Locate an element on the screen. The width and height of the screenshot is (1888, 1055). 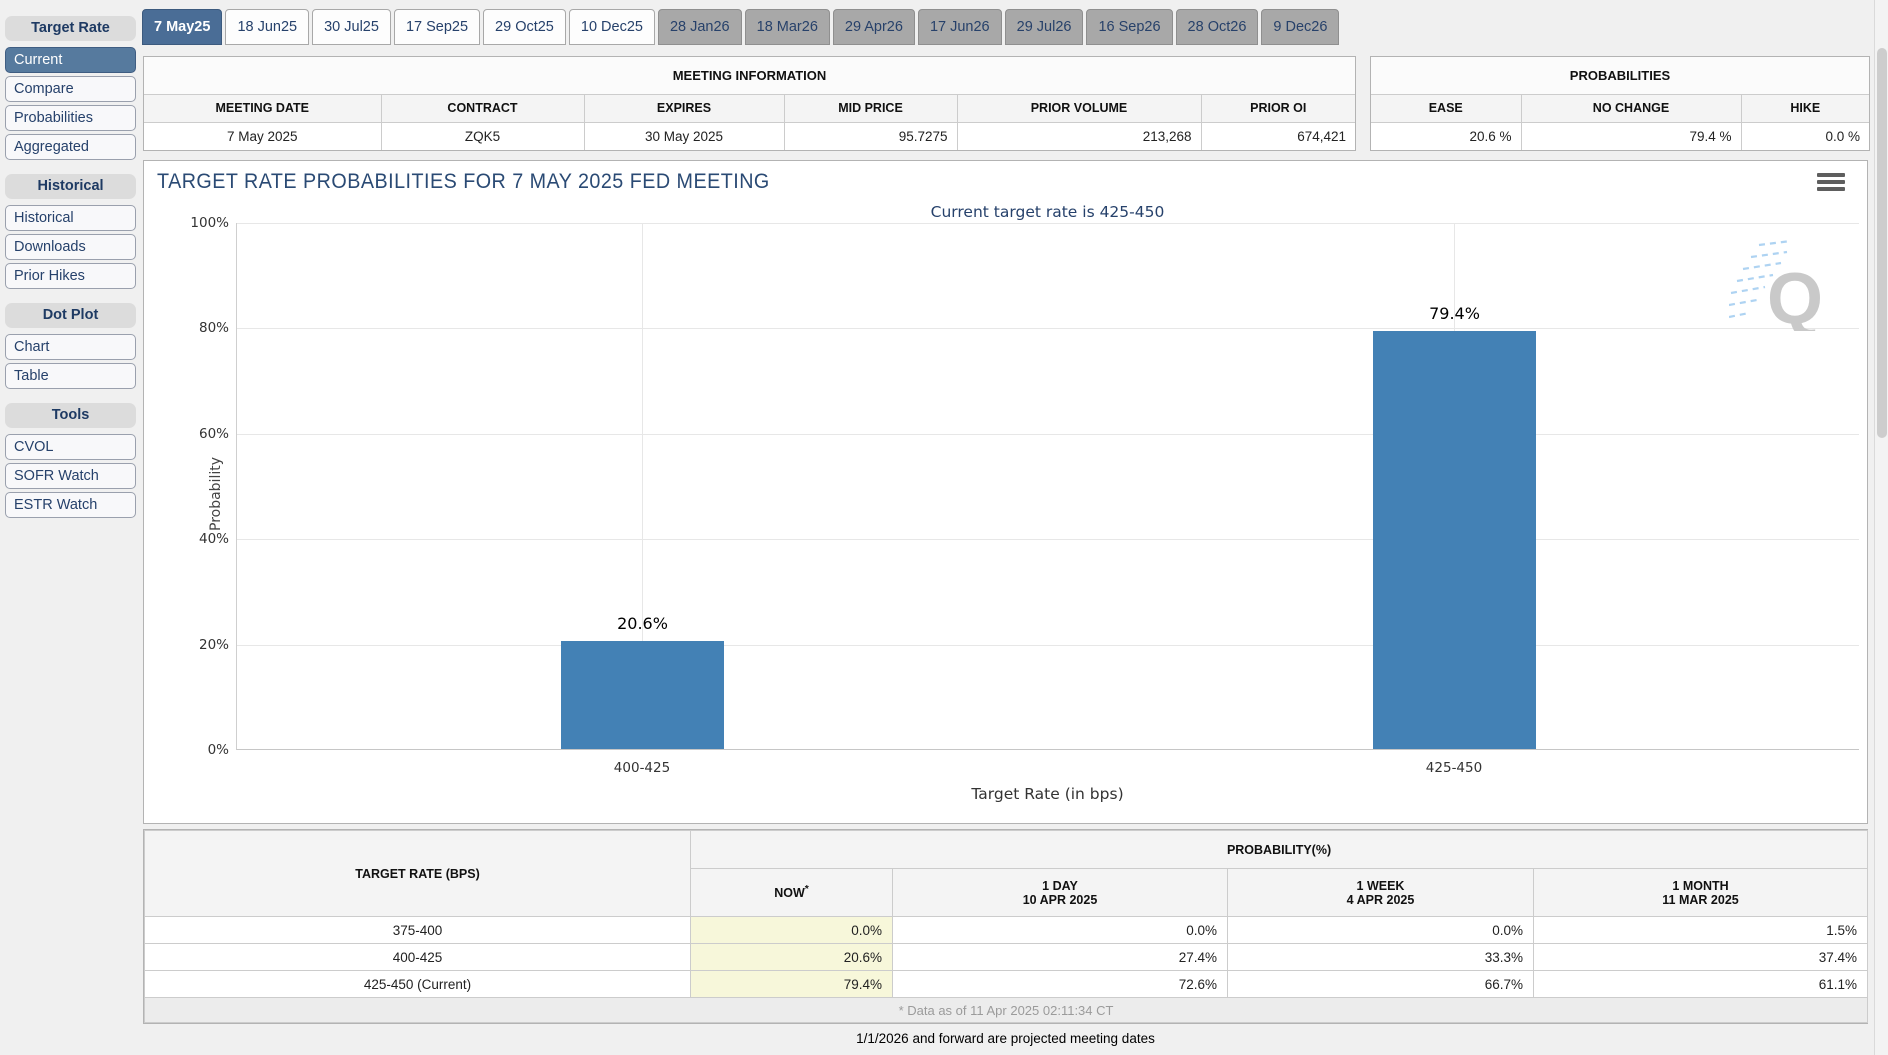
sidebar-item-sofr-watch: SOFR Watch is located at coordinates (70, 476).